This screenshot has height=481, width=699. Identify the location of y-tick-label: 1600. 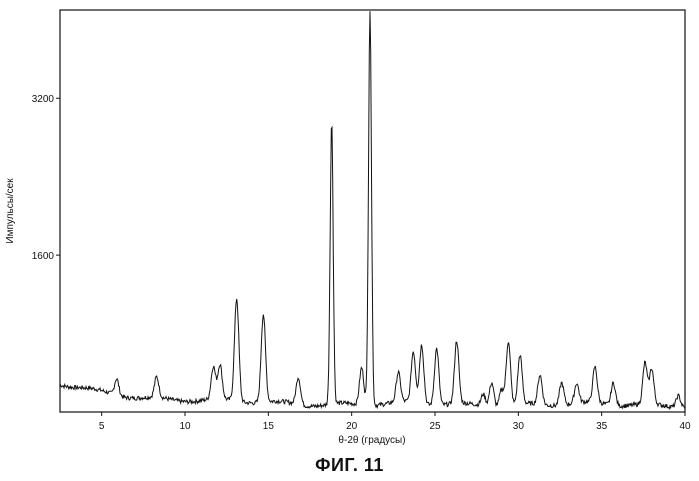
(43, 256).